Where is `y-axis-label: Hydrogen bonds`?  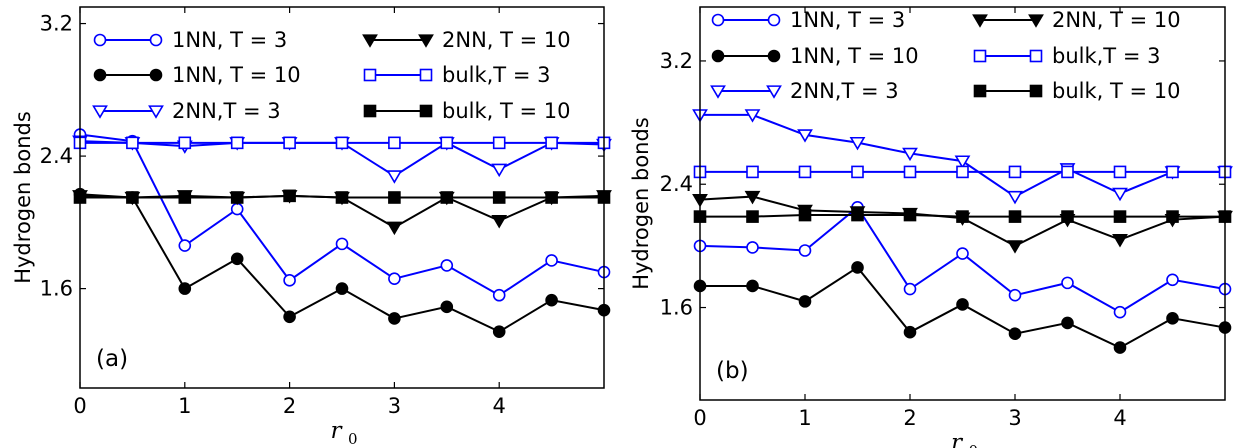
y-axis-label: Hydrogen bonds is located at coordinates (641, 203).